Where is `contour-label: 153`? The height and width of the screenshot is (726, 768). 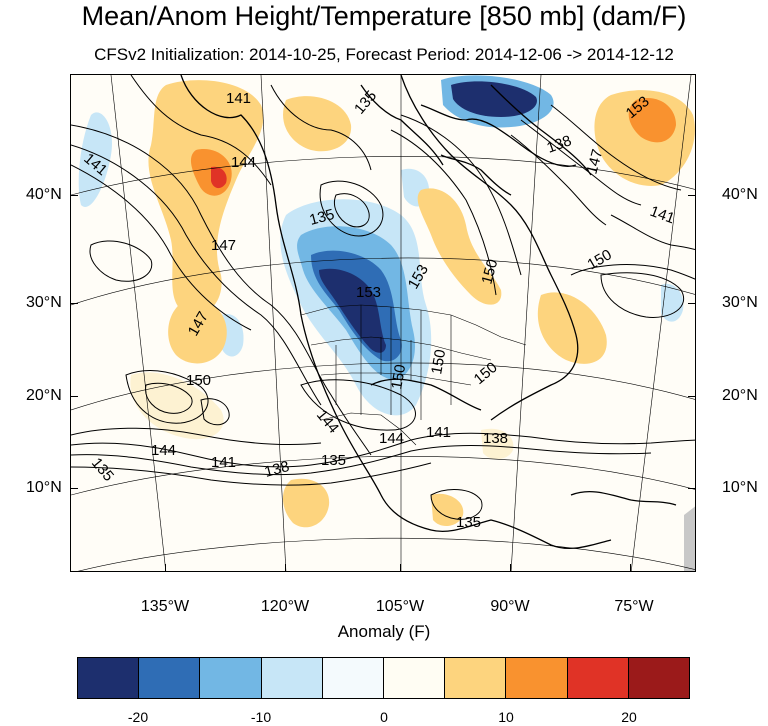 contour-label: 153 is located at coordinates (368, 292).